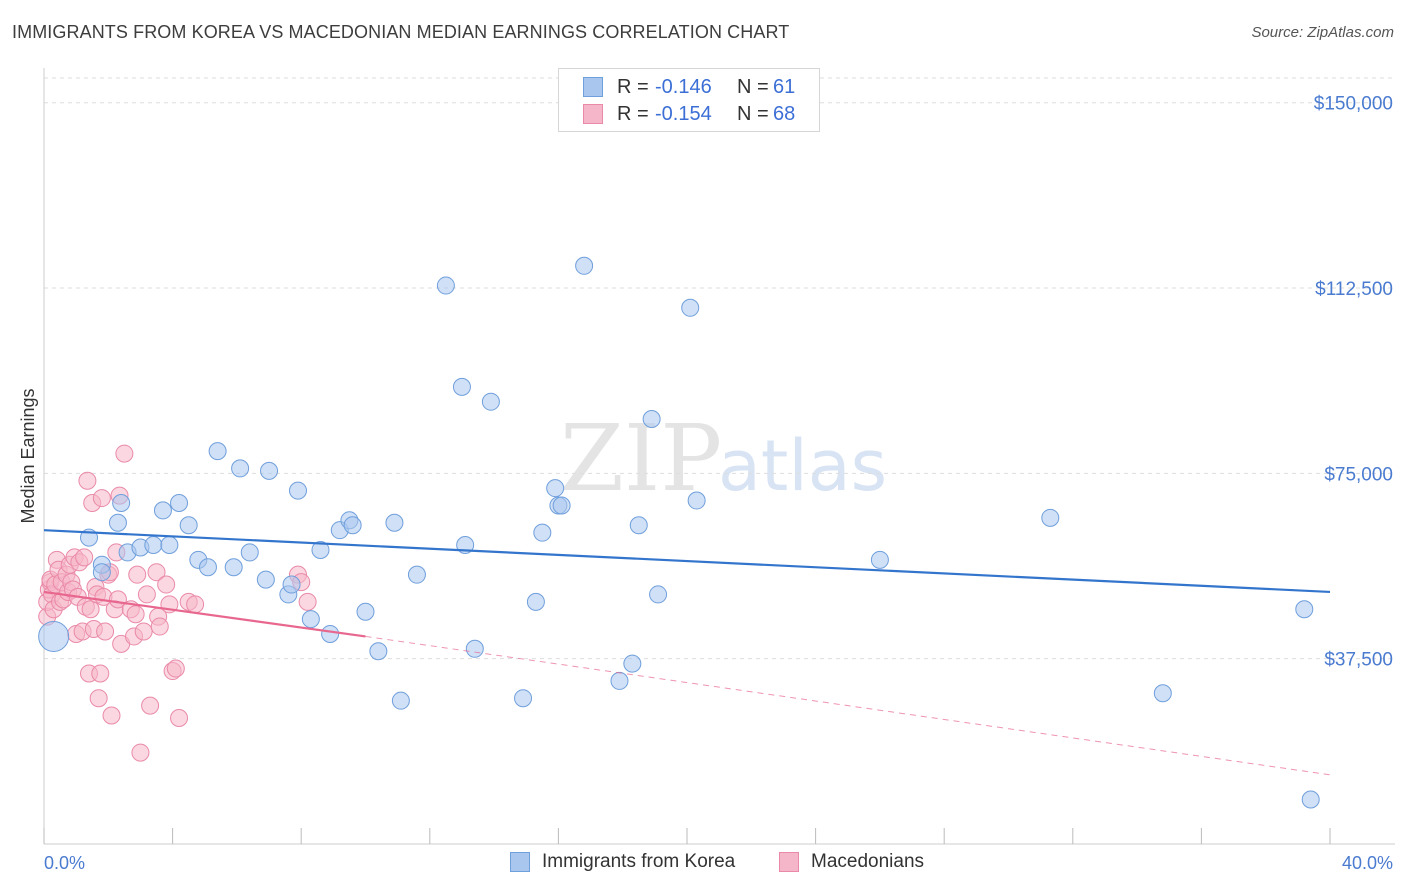  I want to click on y-tick-label: $150,000, so click(1353, 104).